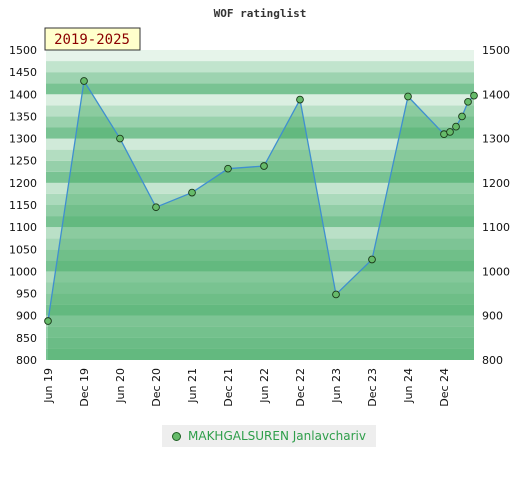  What do you see at coordinates (496, 139) in the screenshot?
I see `y-tick-label-right: 1300` at bounding box center [496, 139].